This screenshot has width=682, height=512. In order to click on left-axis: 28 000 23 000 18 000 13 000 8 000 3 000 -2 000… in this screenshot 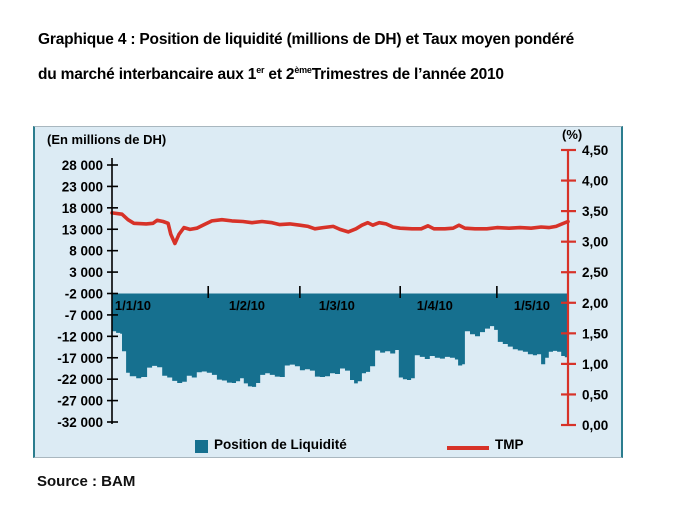, I will do `click(87, 294)`.